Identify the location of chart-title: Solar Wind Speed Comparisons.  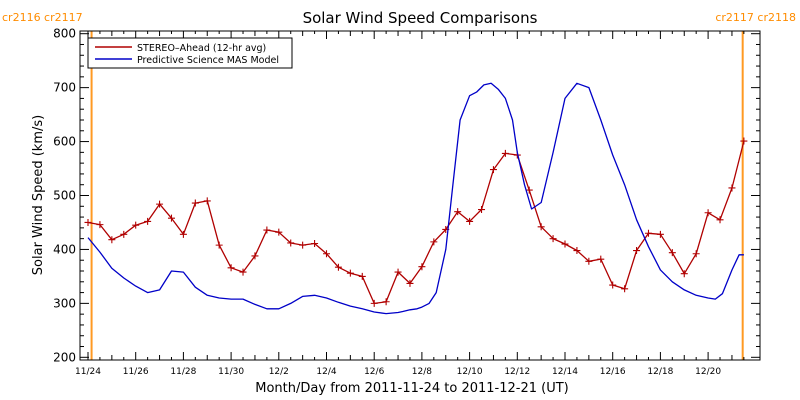
(420, 18).